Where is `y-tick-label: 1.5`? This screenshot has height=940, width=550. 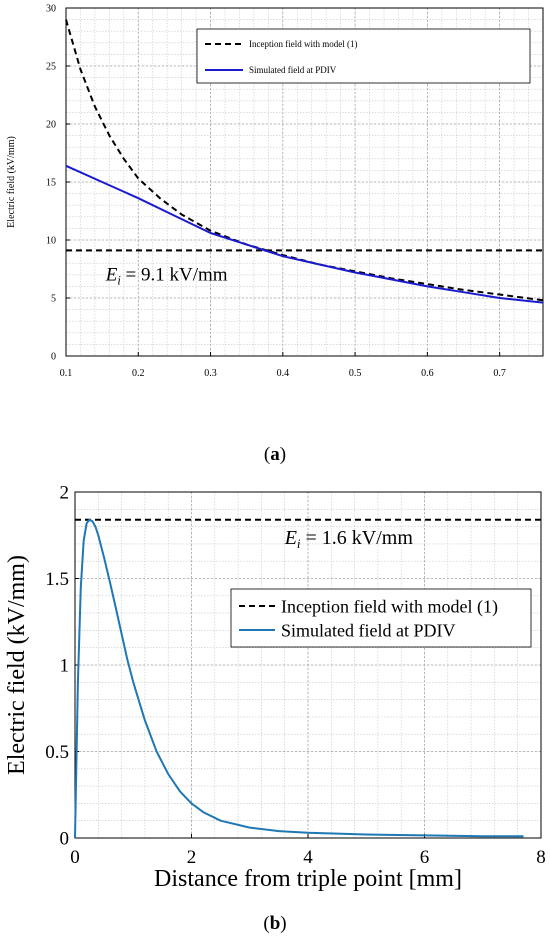
y-tick-label: 1.5 is located at coordinates (57, 579).